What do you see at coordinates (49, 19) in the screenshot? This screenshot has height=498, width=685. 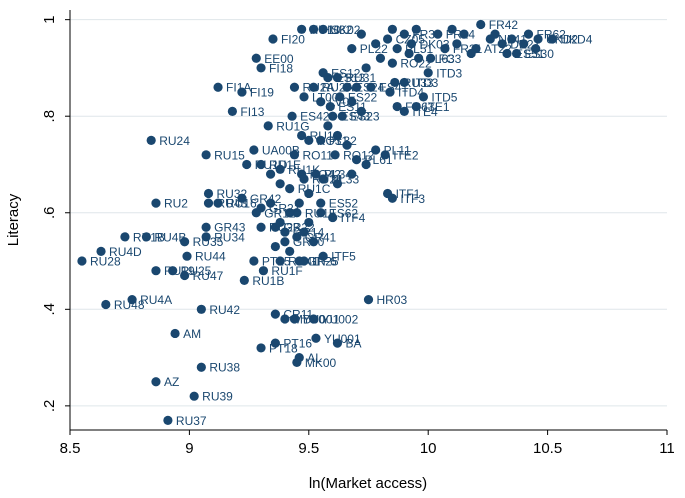 I see `y-tick-label-4: 1` at bounding box center [49, 19].